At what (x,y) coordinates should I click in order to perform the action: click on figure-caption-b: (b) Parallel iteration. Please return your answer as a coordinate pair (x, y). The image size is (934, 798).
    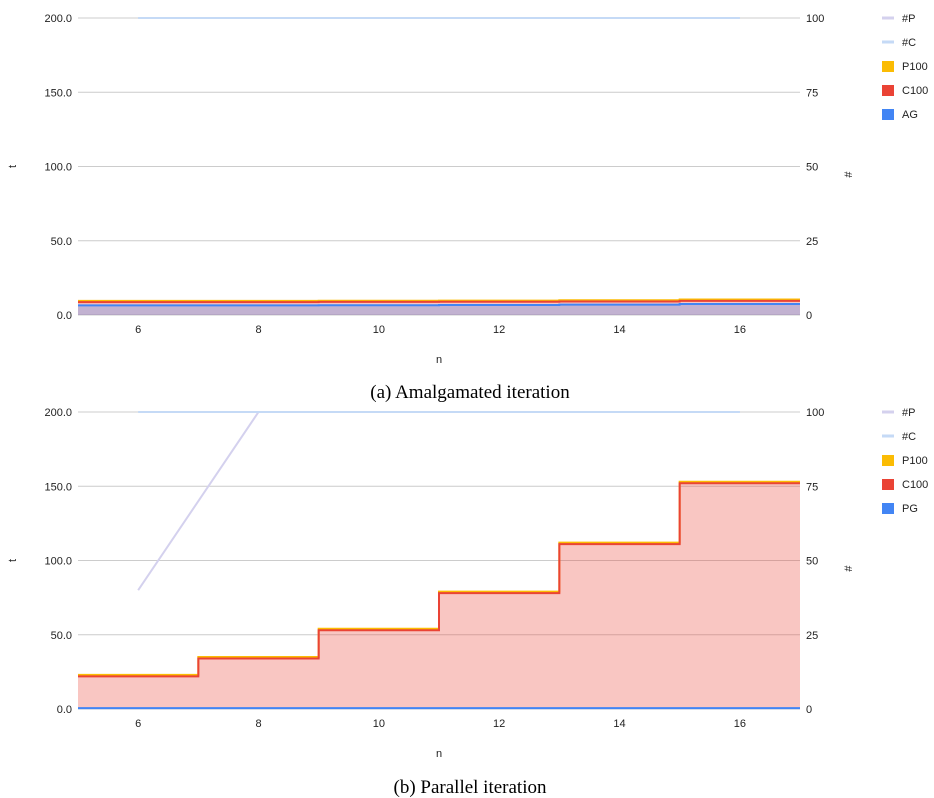
    Looking at the image, I should click on (470, 787).